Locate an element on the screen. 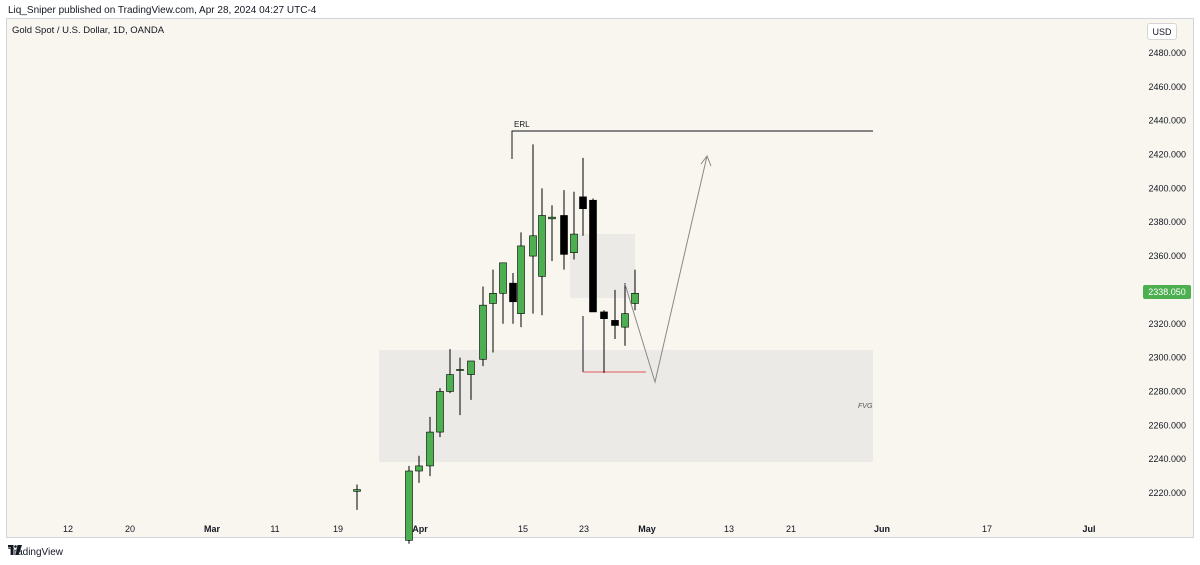  fvg-zone is located at coordinates (626, 406).